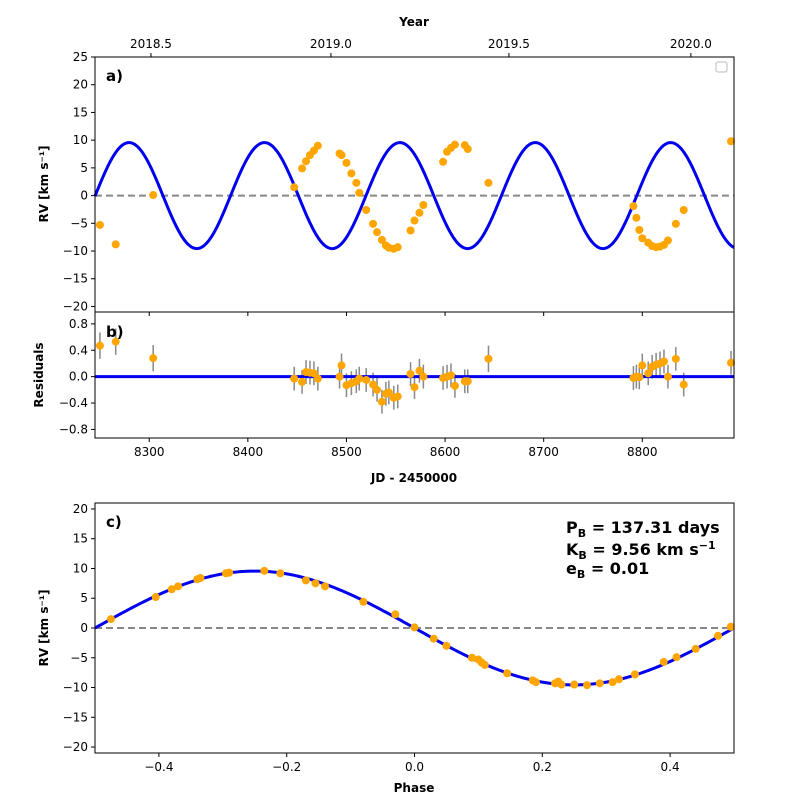  I want to click on panel-c-ytick-label: −5, so click(79, 658).